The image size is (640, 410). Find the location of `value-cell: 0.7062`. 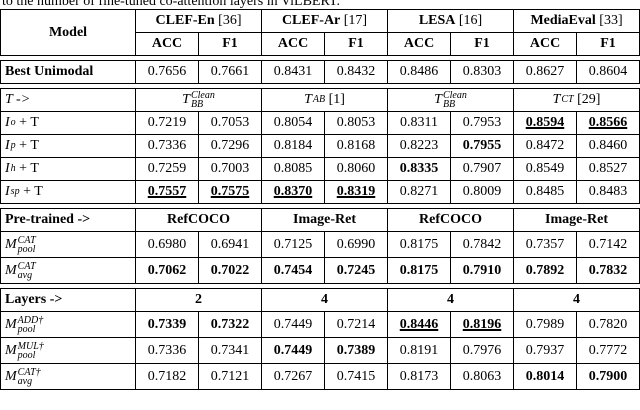

value-cell: 0.7062 is located at coordinates (167, 270).